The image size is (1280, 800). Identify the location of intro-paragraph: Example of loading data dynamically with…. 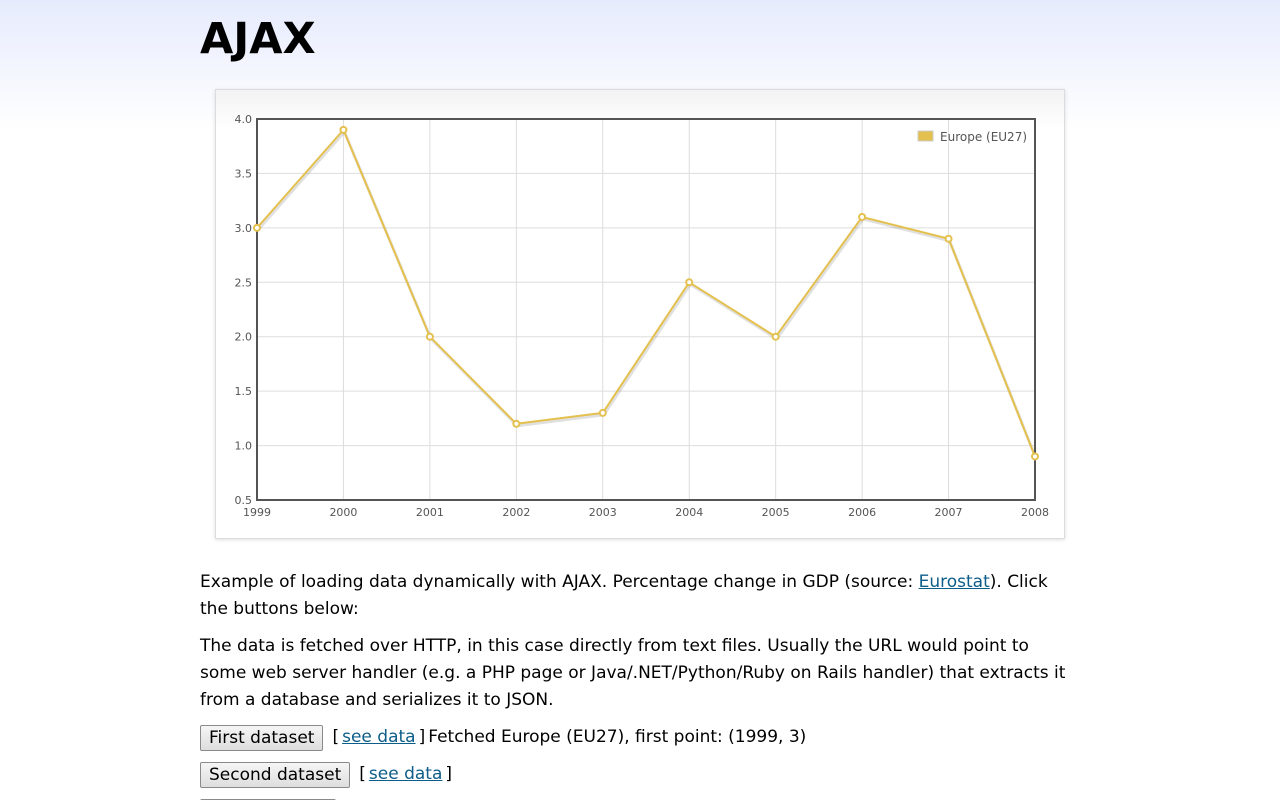
(640, 596).